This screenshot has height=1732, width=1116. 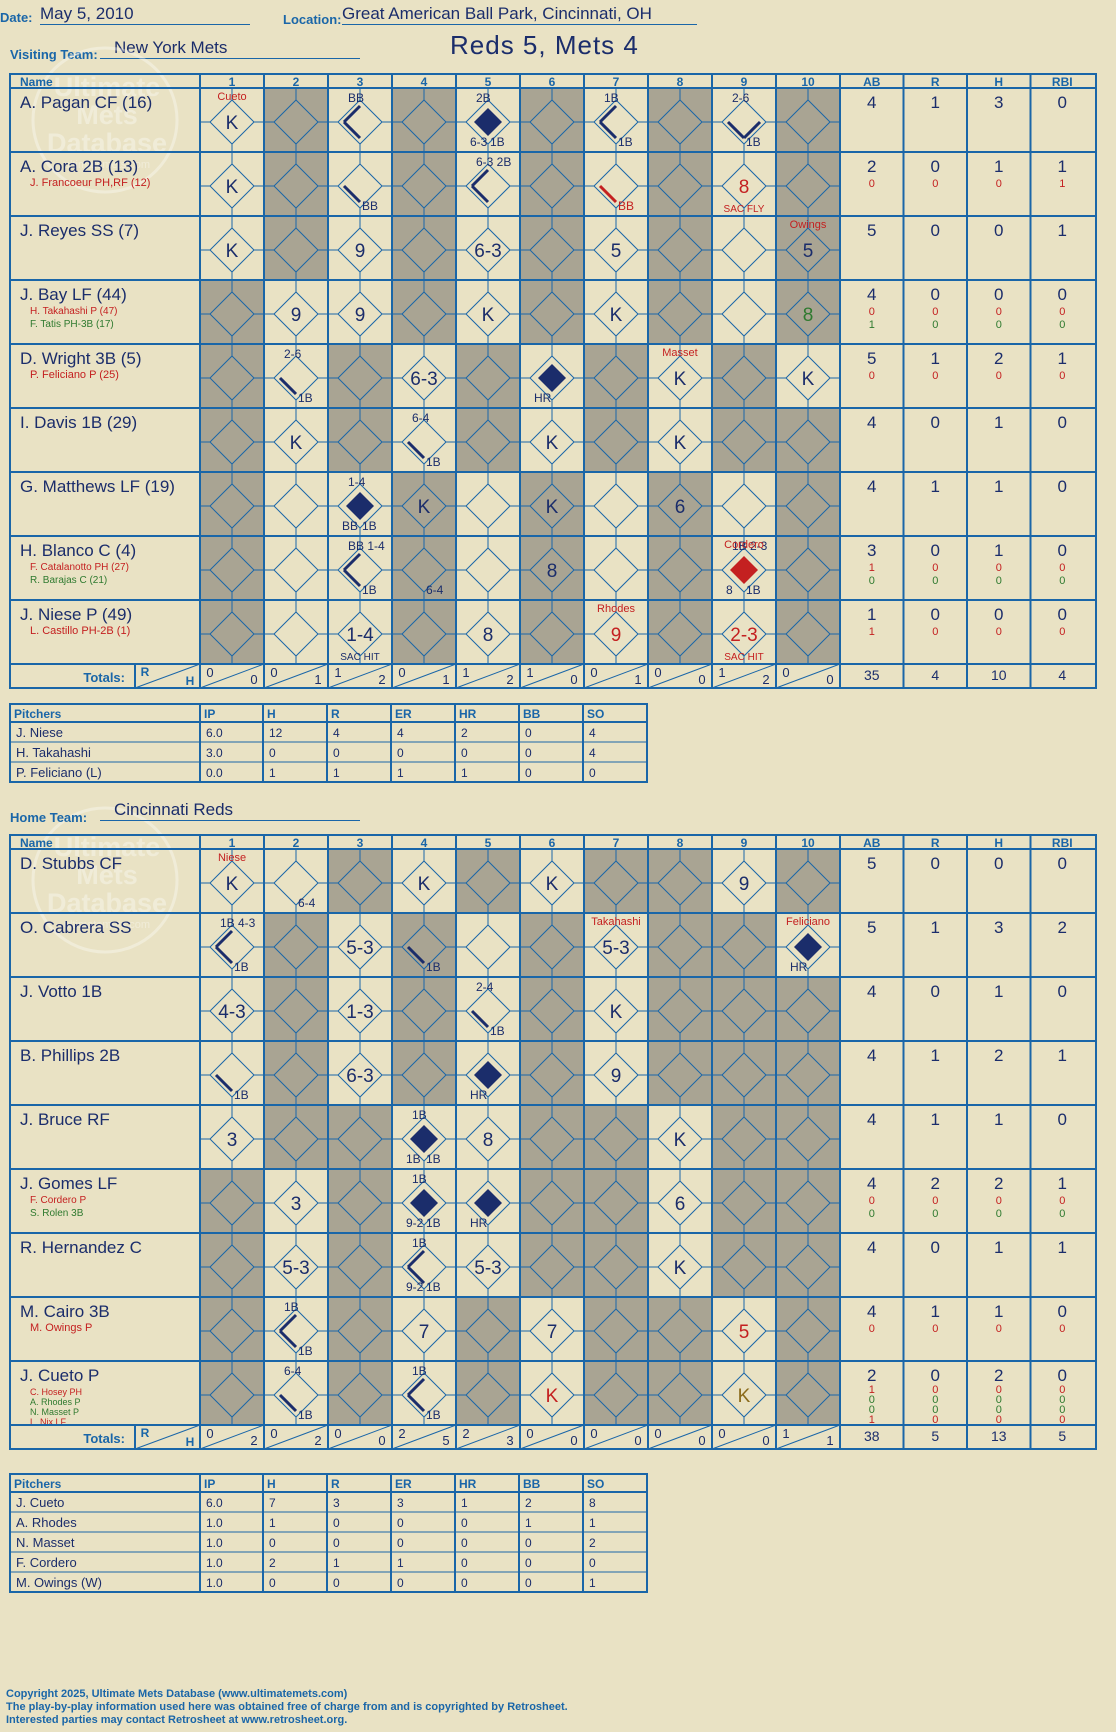 What do you see at coordinates (872, 1436) in the screenshot?
I see `total-stat: 38` at bounding box center [872, 1436].